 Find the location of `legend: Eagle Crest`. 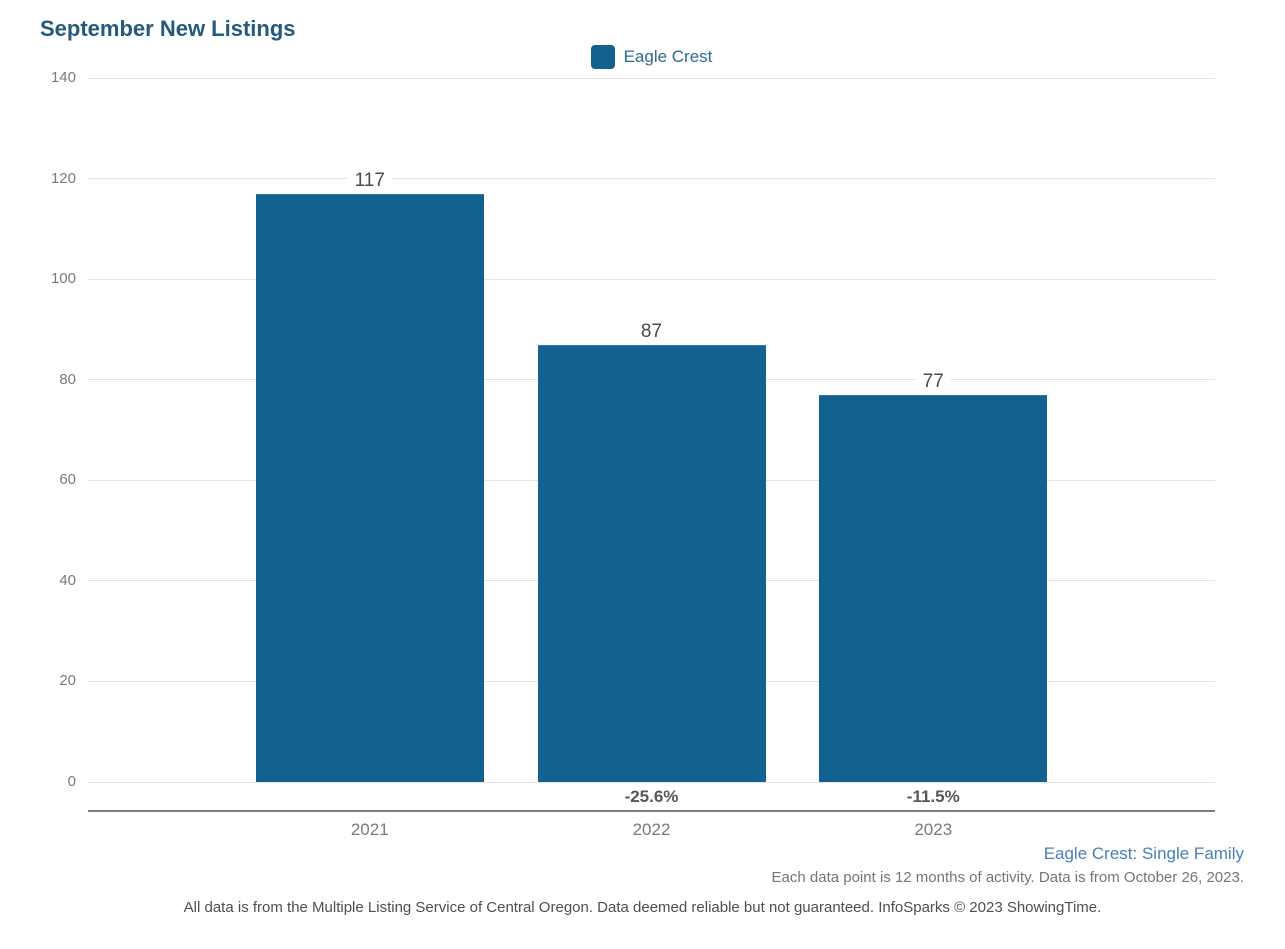

legend: Eagle Crest is located at coordinates (651, 57).